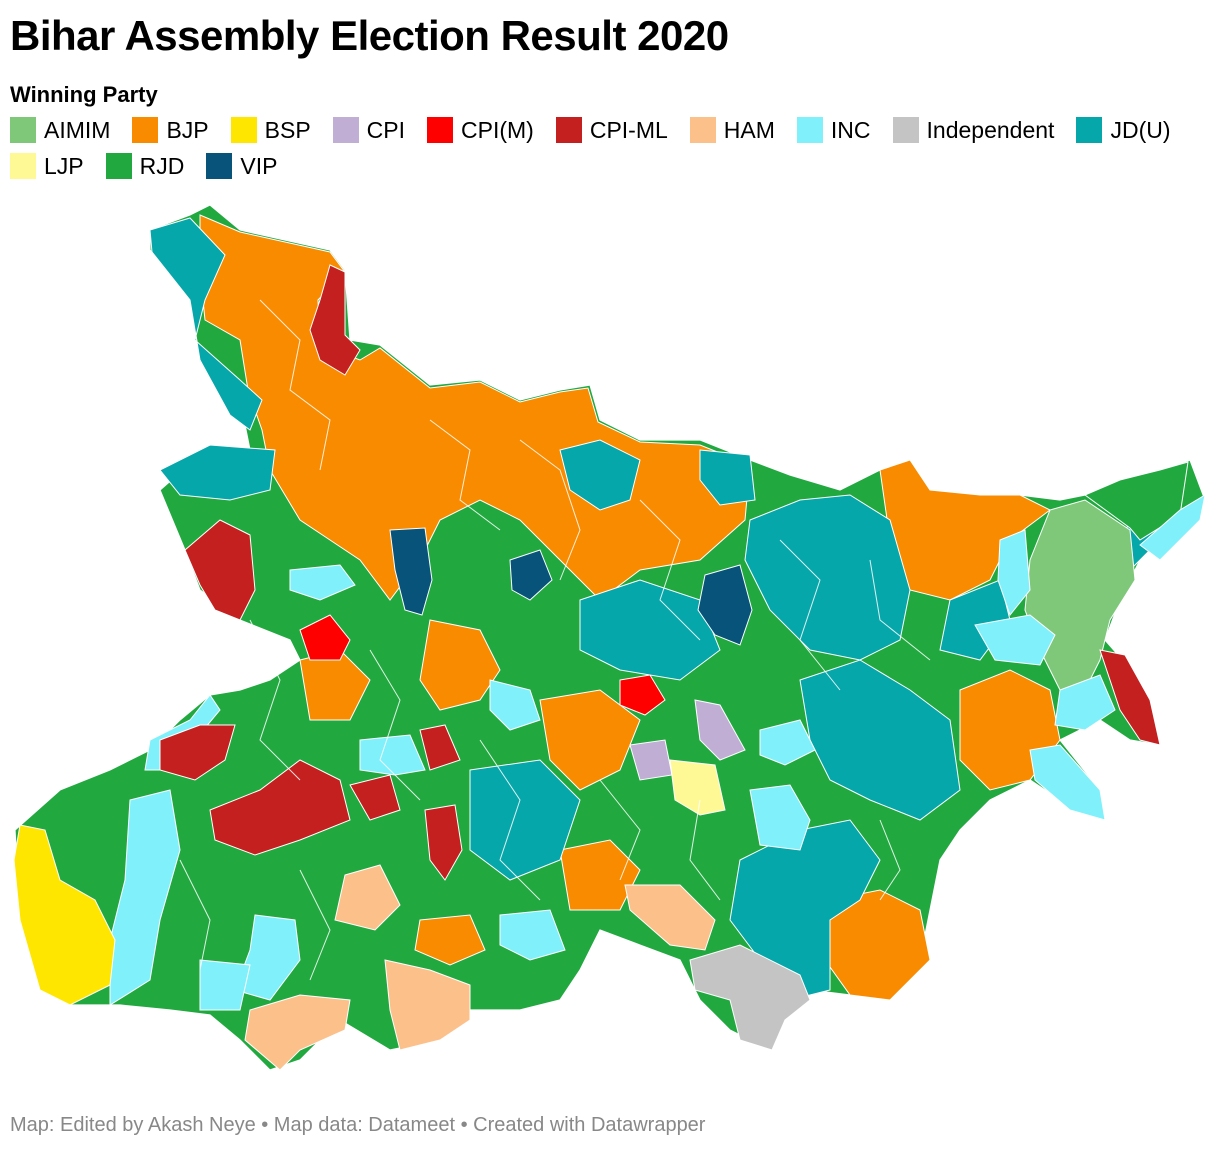 The height and width of the screenshot is (1152, 1220). What do you see at coordinates (392, 755) in the screenshot?
I see `map-region-inc-west2` at bounding box center [392, 755].